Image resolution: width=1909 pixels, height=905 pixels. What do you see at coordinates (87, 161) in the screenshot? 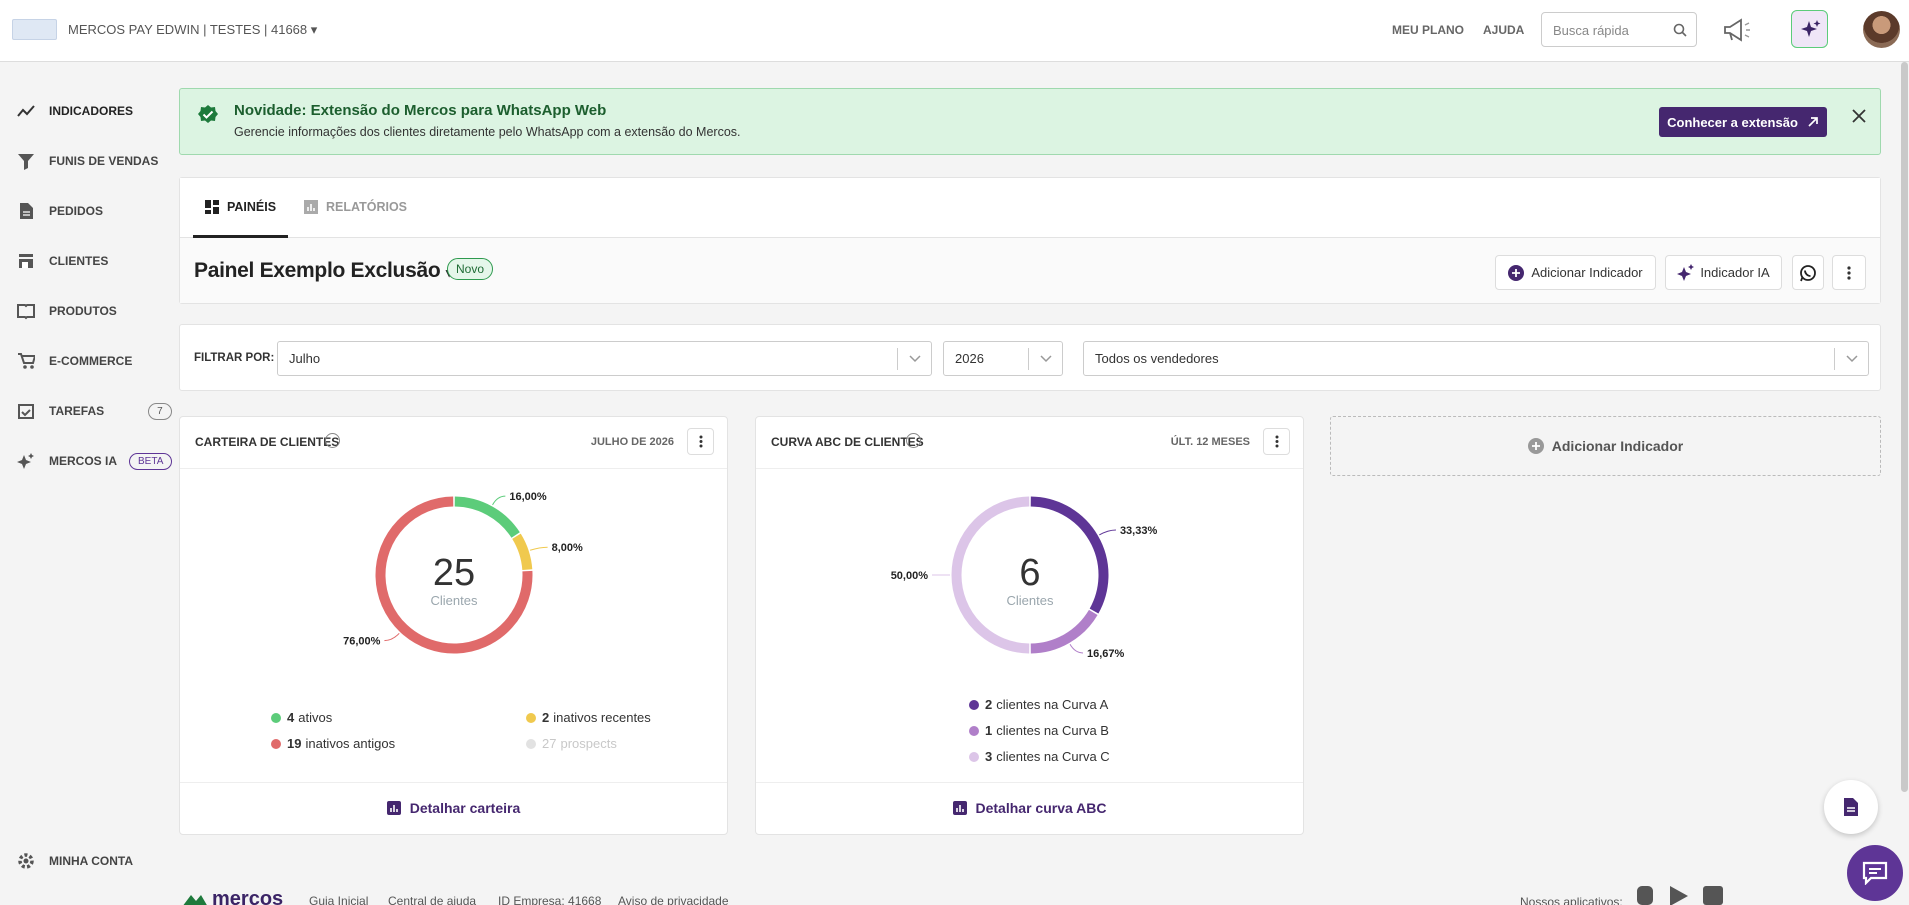
I see `sidebar-item: FUNIS DE VENDAS` at bounding box center [87, 161].